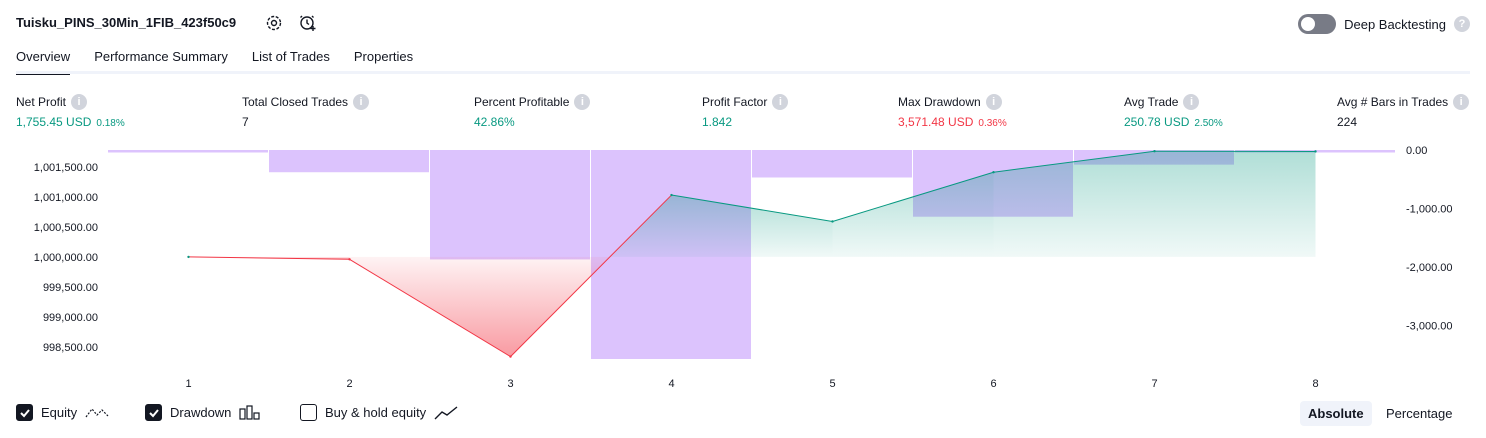  I want to click on stat-value: 1.842, so click(717, 122).